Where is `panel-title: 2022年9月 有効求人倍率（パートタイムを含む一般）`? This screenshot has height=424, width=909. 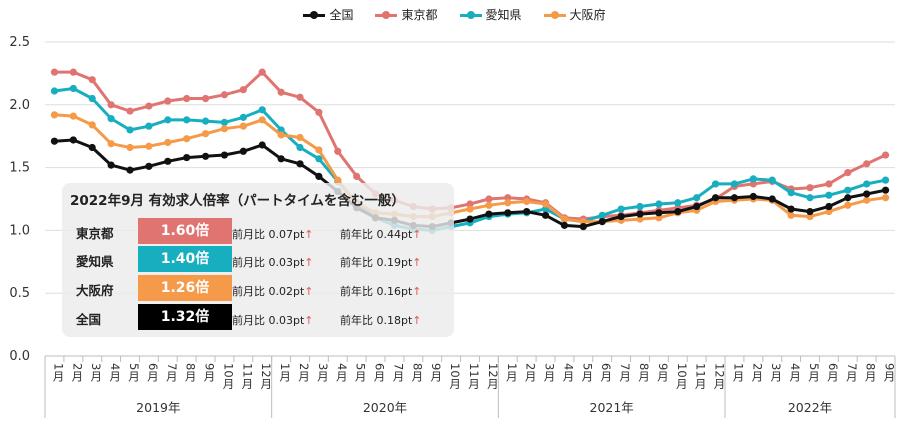
panel-title: 2022年9月 有効求人倍率（パートタイムを含む一般） is located at coordinates (237, 201).